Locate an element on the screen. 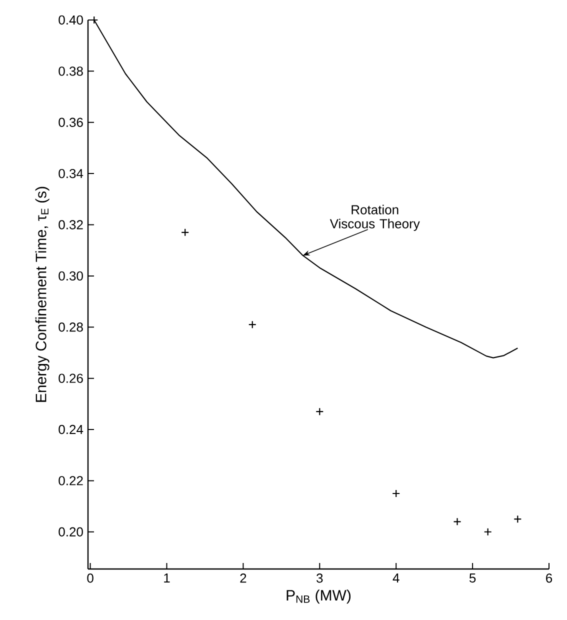  y-tick-label: 0.32 is located at coordinates (70, 225).